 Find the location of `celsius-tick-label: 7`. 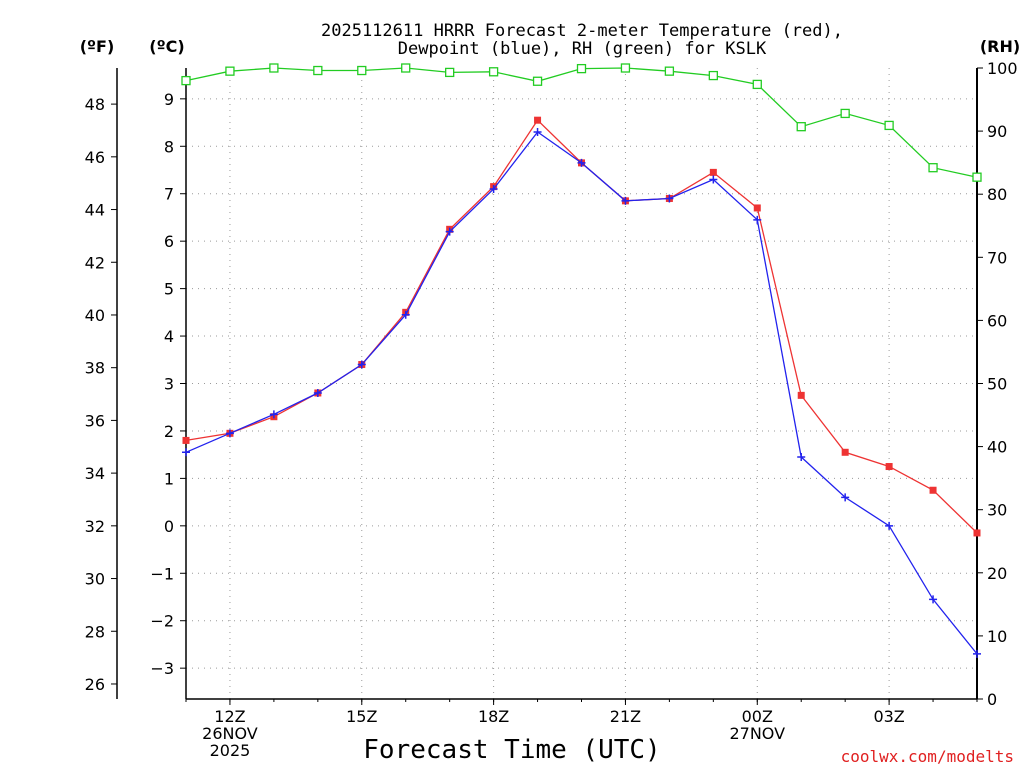

celsius-tick-label: 7 is located at coordinates (169, 194).